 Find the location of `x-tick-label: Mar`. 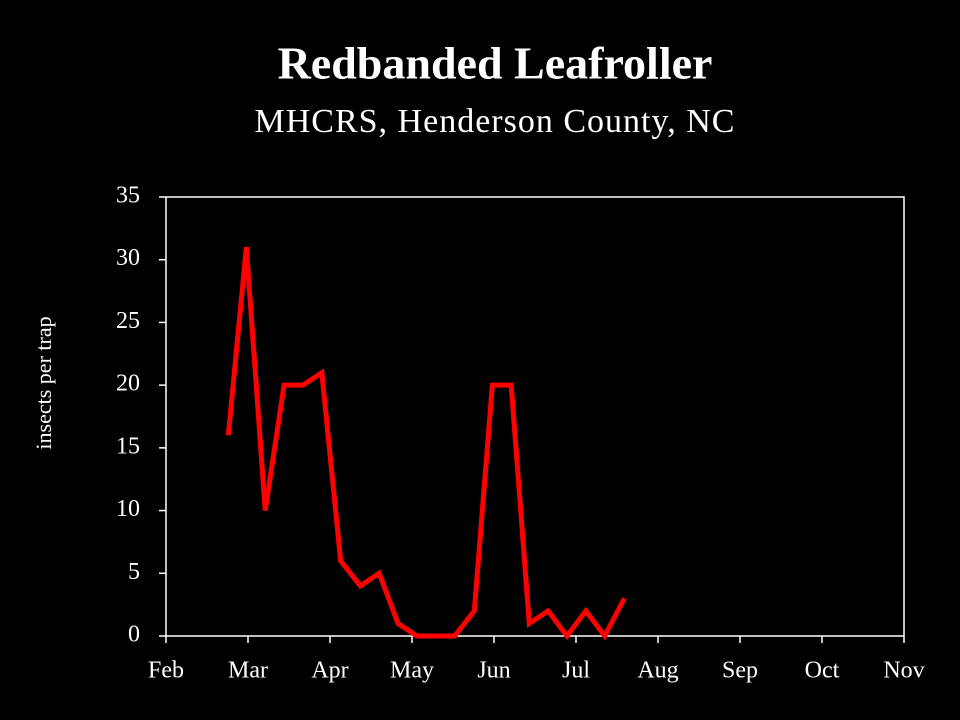

x-tick-label: Mar is located at coordinates (248, 671).